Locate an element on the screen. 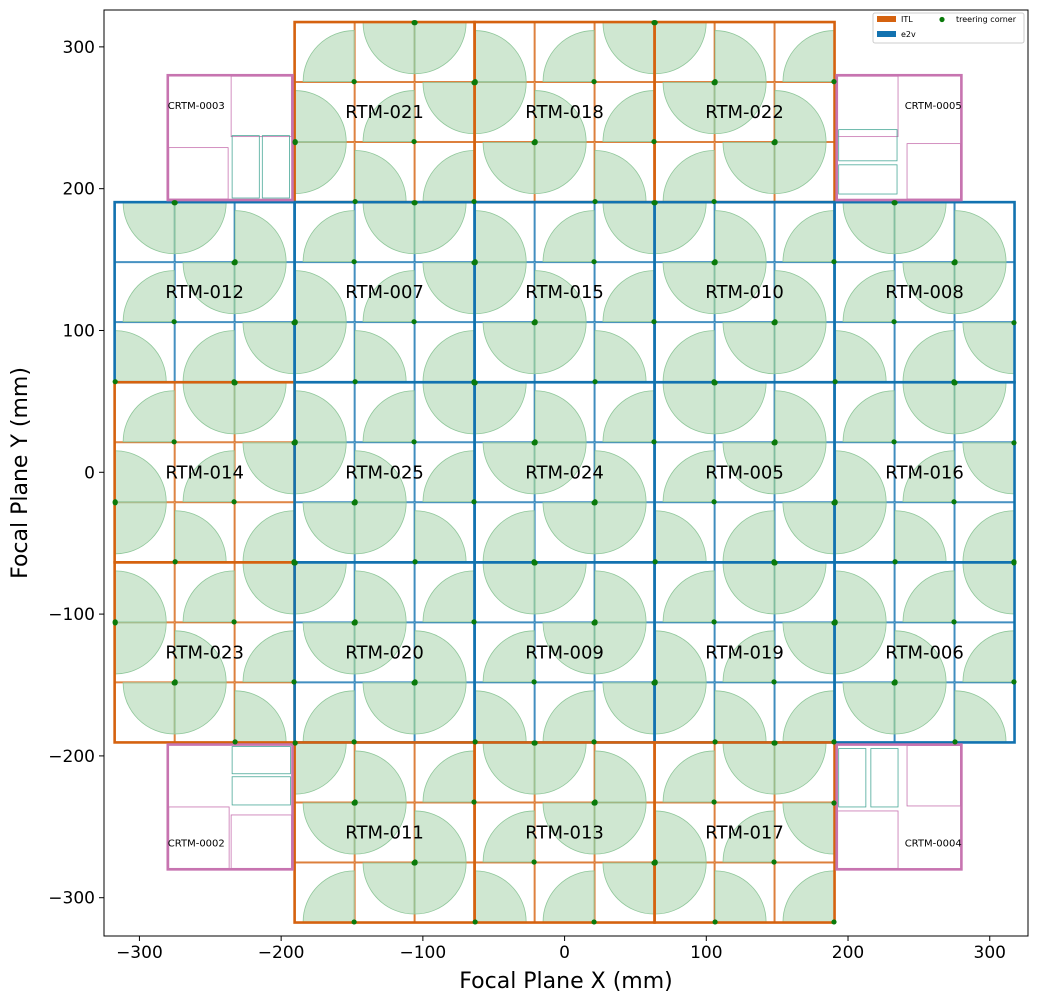  raft-label: RTM-006 is located at coordinates (924, 652).